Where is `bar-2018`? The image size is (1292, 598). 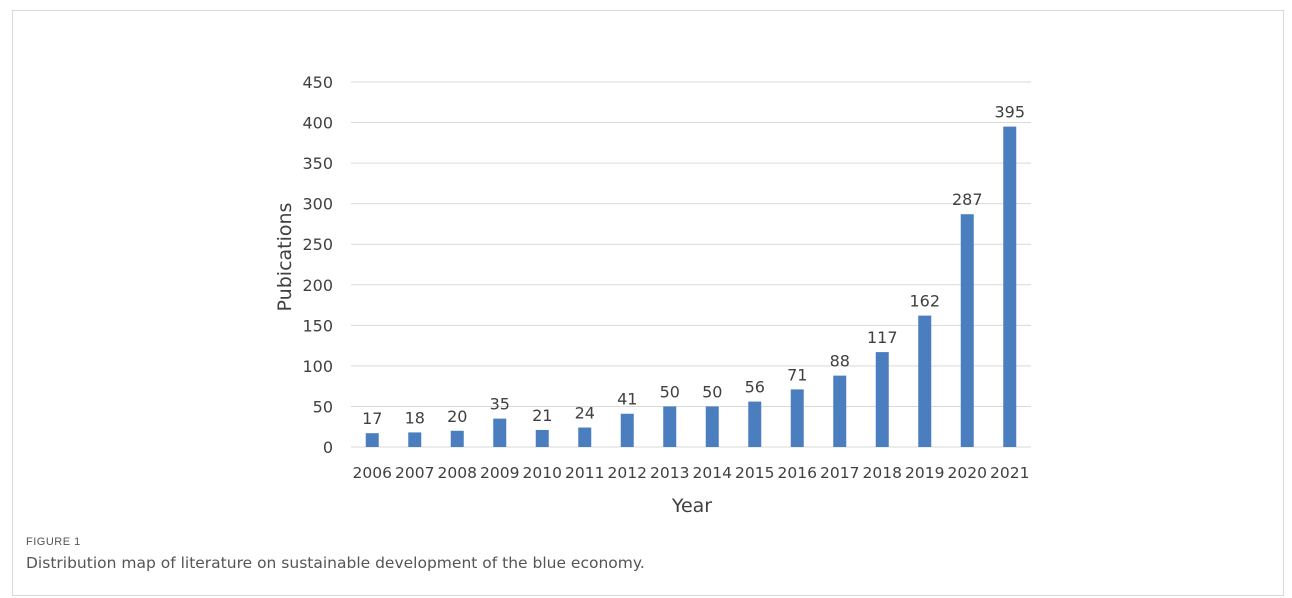
bar-2018 is located at coordinates (882, 399).